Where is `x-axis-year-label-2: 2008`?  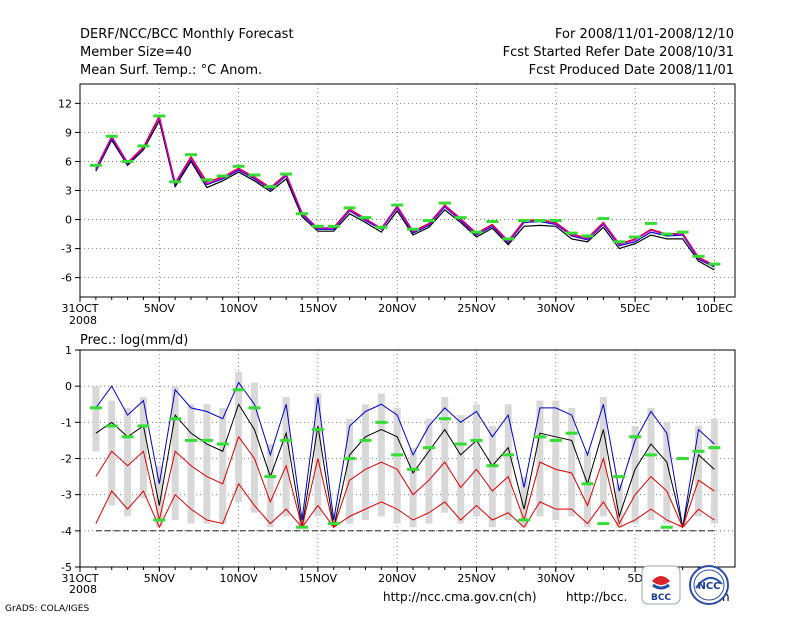
x-axis-year-label-2: 2008 is located at coordinates (83, 589).